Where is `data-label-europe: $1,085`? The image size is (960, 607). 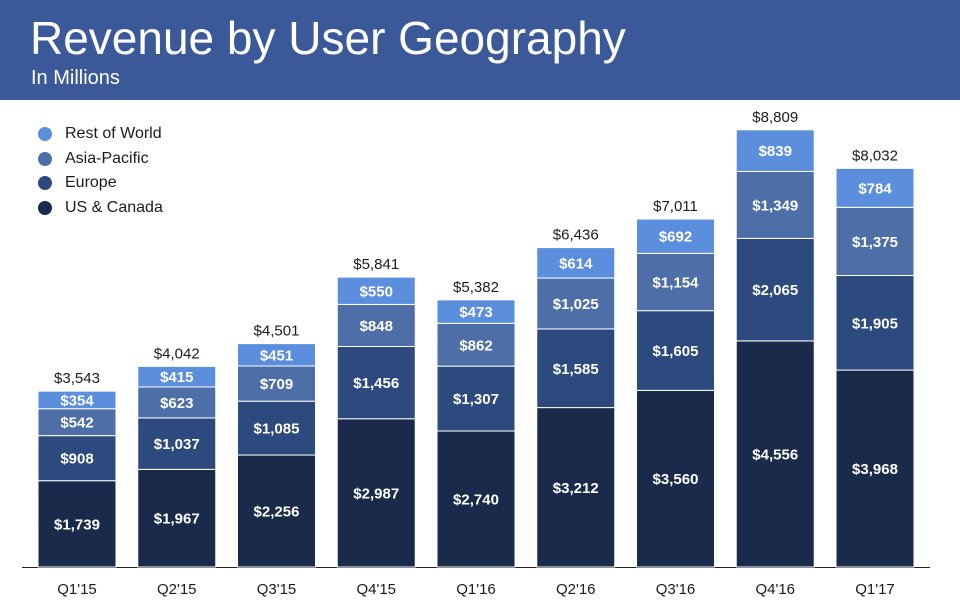
data-label-europe: $1,085 is located at coordinates (277, 429).